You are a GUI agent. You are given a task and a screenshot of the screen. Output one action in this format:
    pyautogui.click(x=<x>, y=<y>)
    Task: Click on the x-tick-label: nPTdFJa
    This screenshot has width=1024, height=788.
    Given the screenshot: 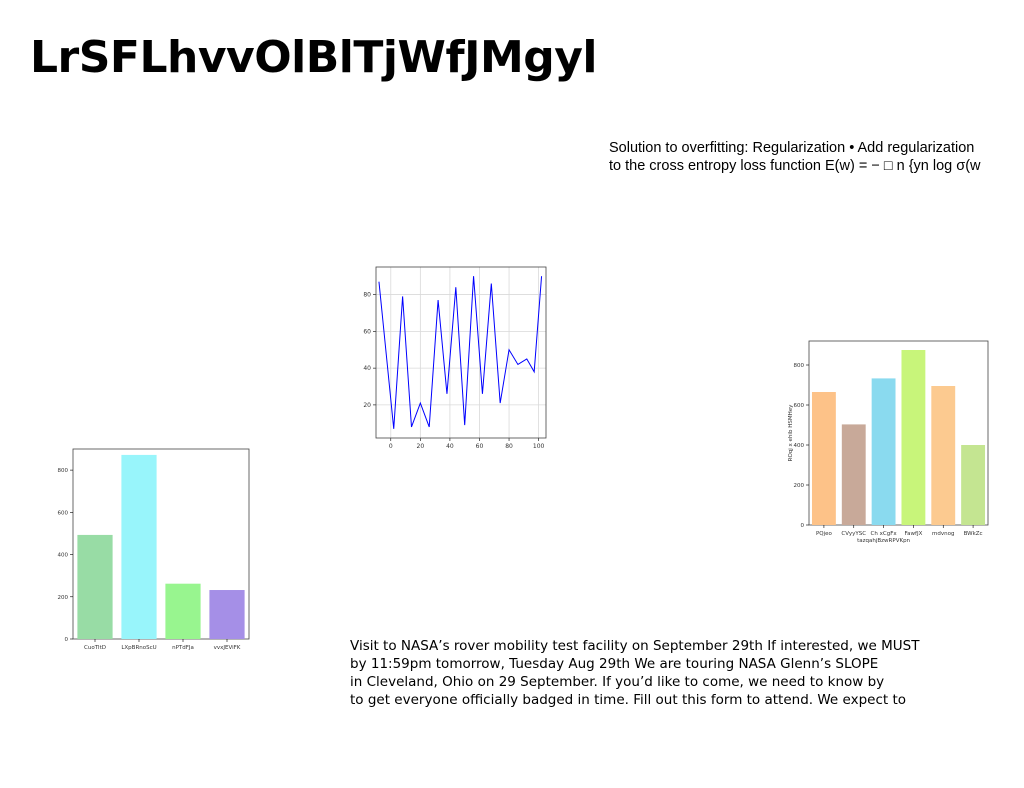 What is the action you would take?
    pyautogui.click(x=183, y=648)
    